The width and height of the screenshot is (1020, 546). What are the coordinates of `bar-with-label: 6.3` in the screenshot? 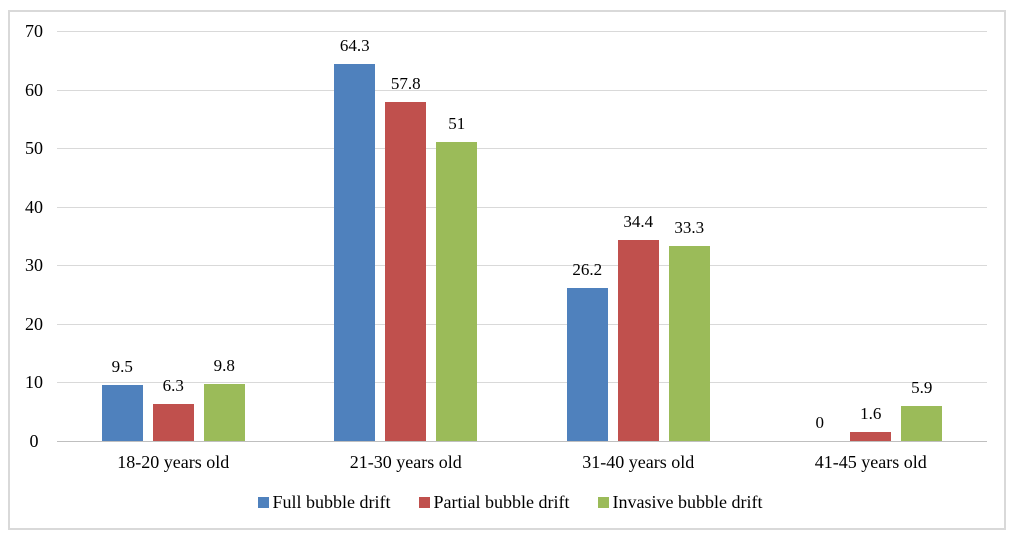 It's located at (173, 408).